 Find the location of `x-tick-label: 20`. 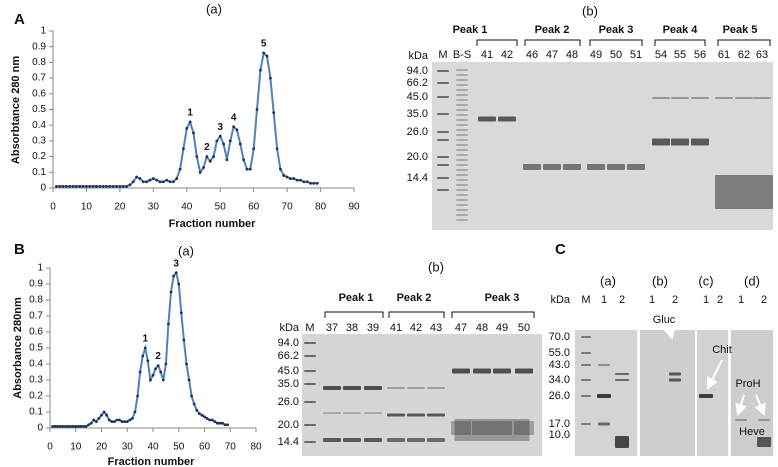

x-tick-label: 20 is located at coordinates (102, 447).